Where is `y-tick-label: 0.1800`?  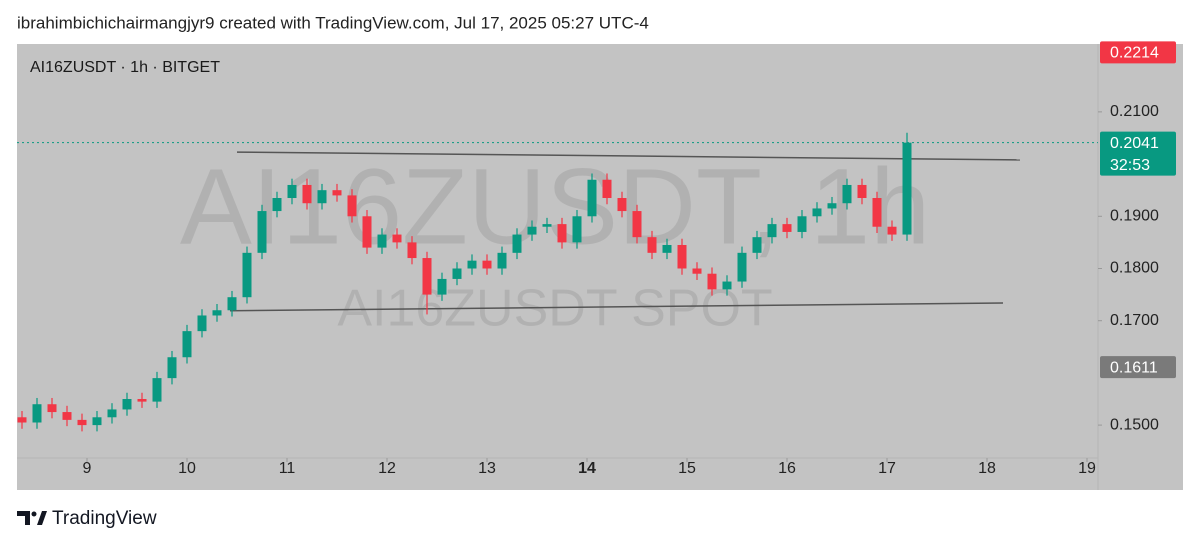 y-tick-label: 0.1800 is located at coordinates (1134, 268).